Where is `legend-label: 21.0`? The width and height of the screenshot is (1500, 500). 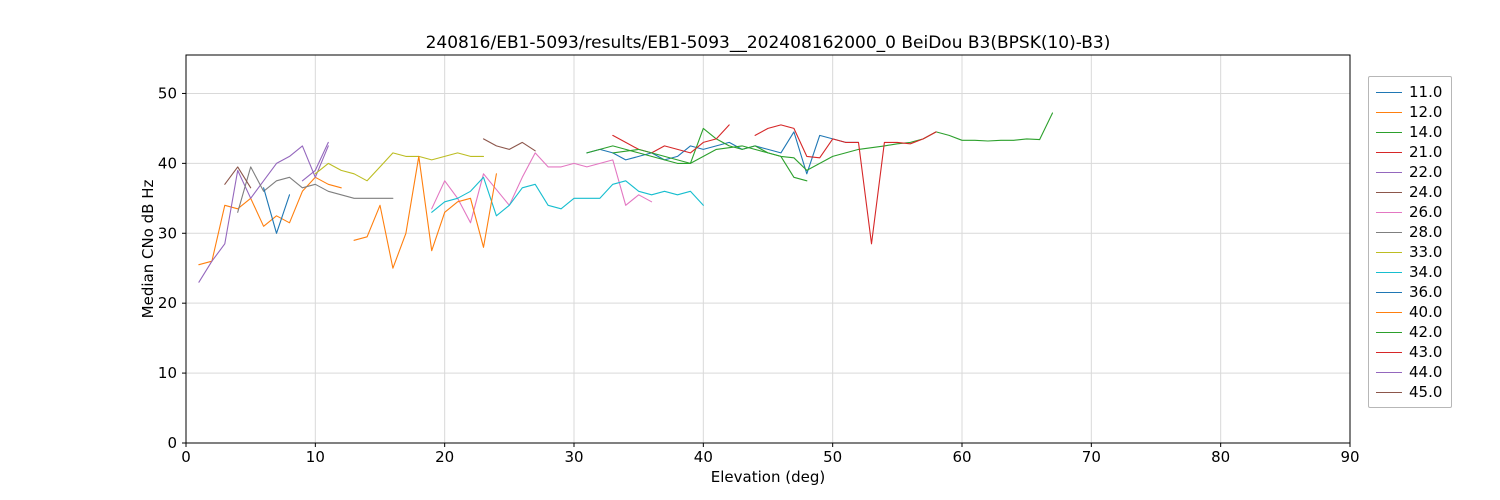 legend-label: 21.0 is located at coordinates (1426, 152).